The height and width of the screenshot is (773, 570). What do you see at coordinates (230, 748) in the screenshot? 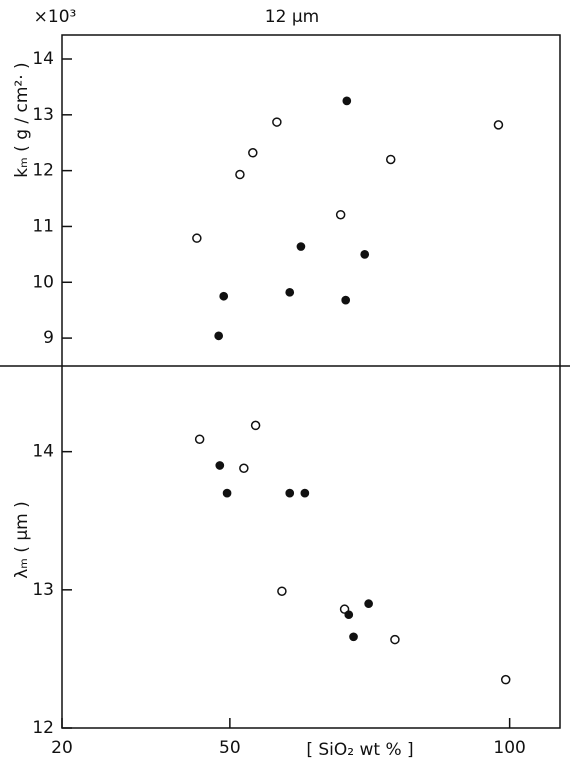
I see `x-tick-label: 50` at bounding box center [230, 748].